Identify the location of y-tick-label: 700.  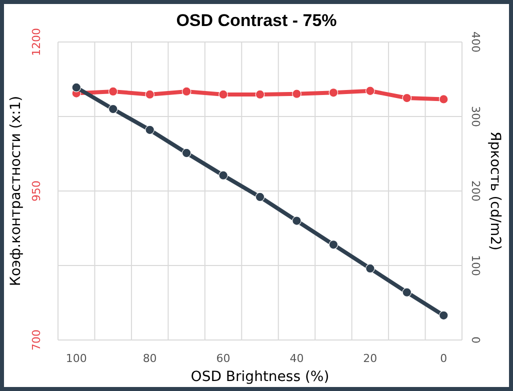
(36, 340).